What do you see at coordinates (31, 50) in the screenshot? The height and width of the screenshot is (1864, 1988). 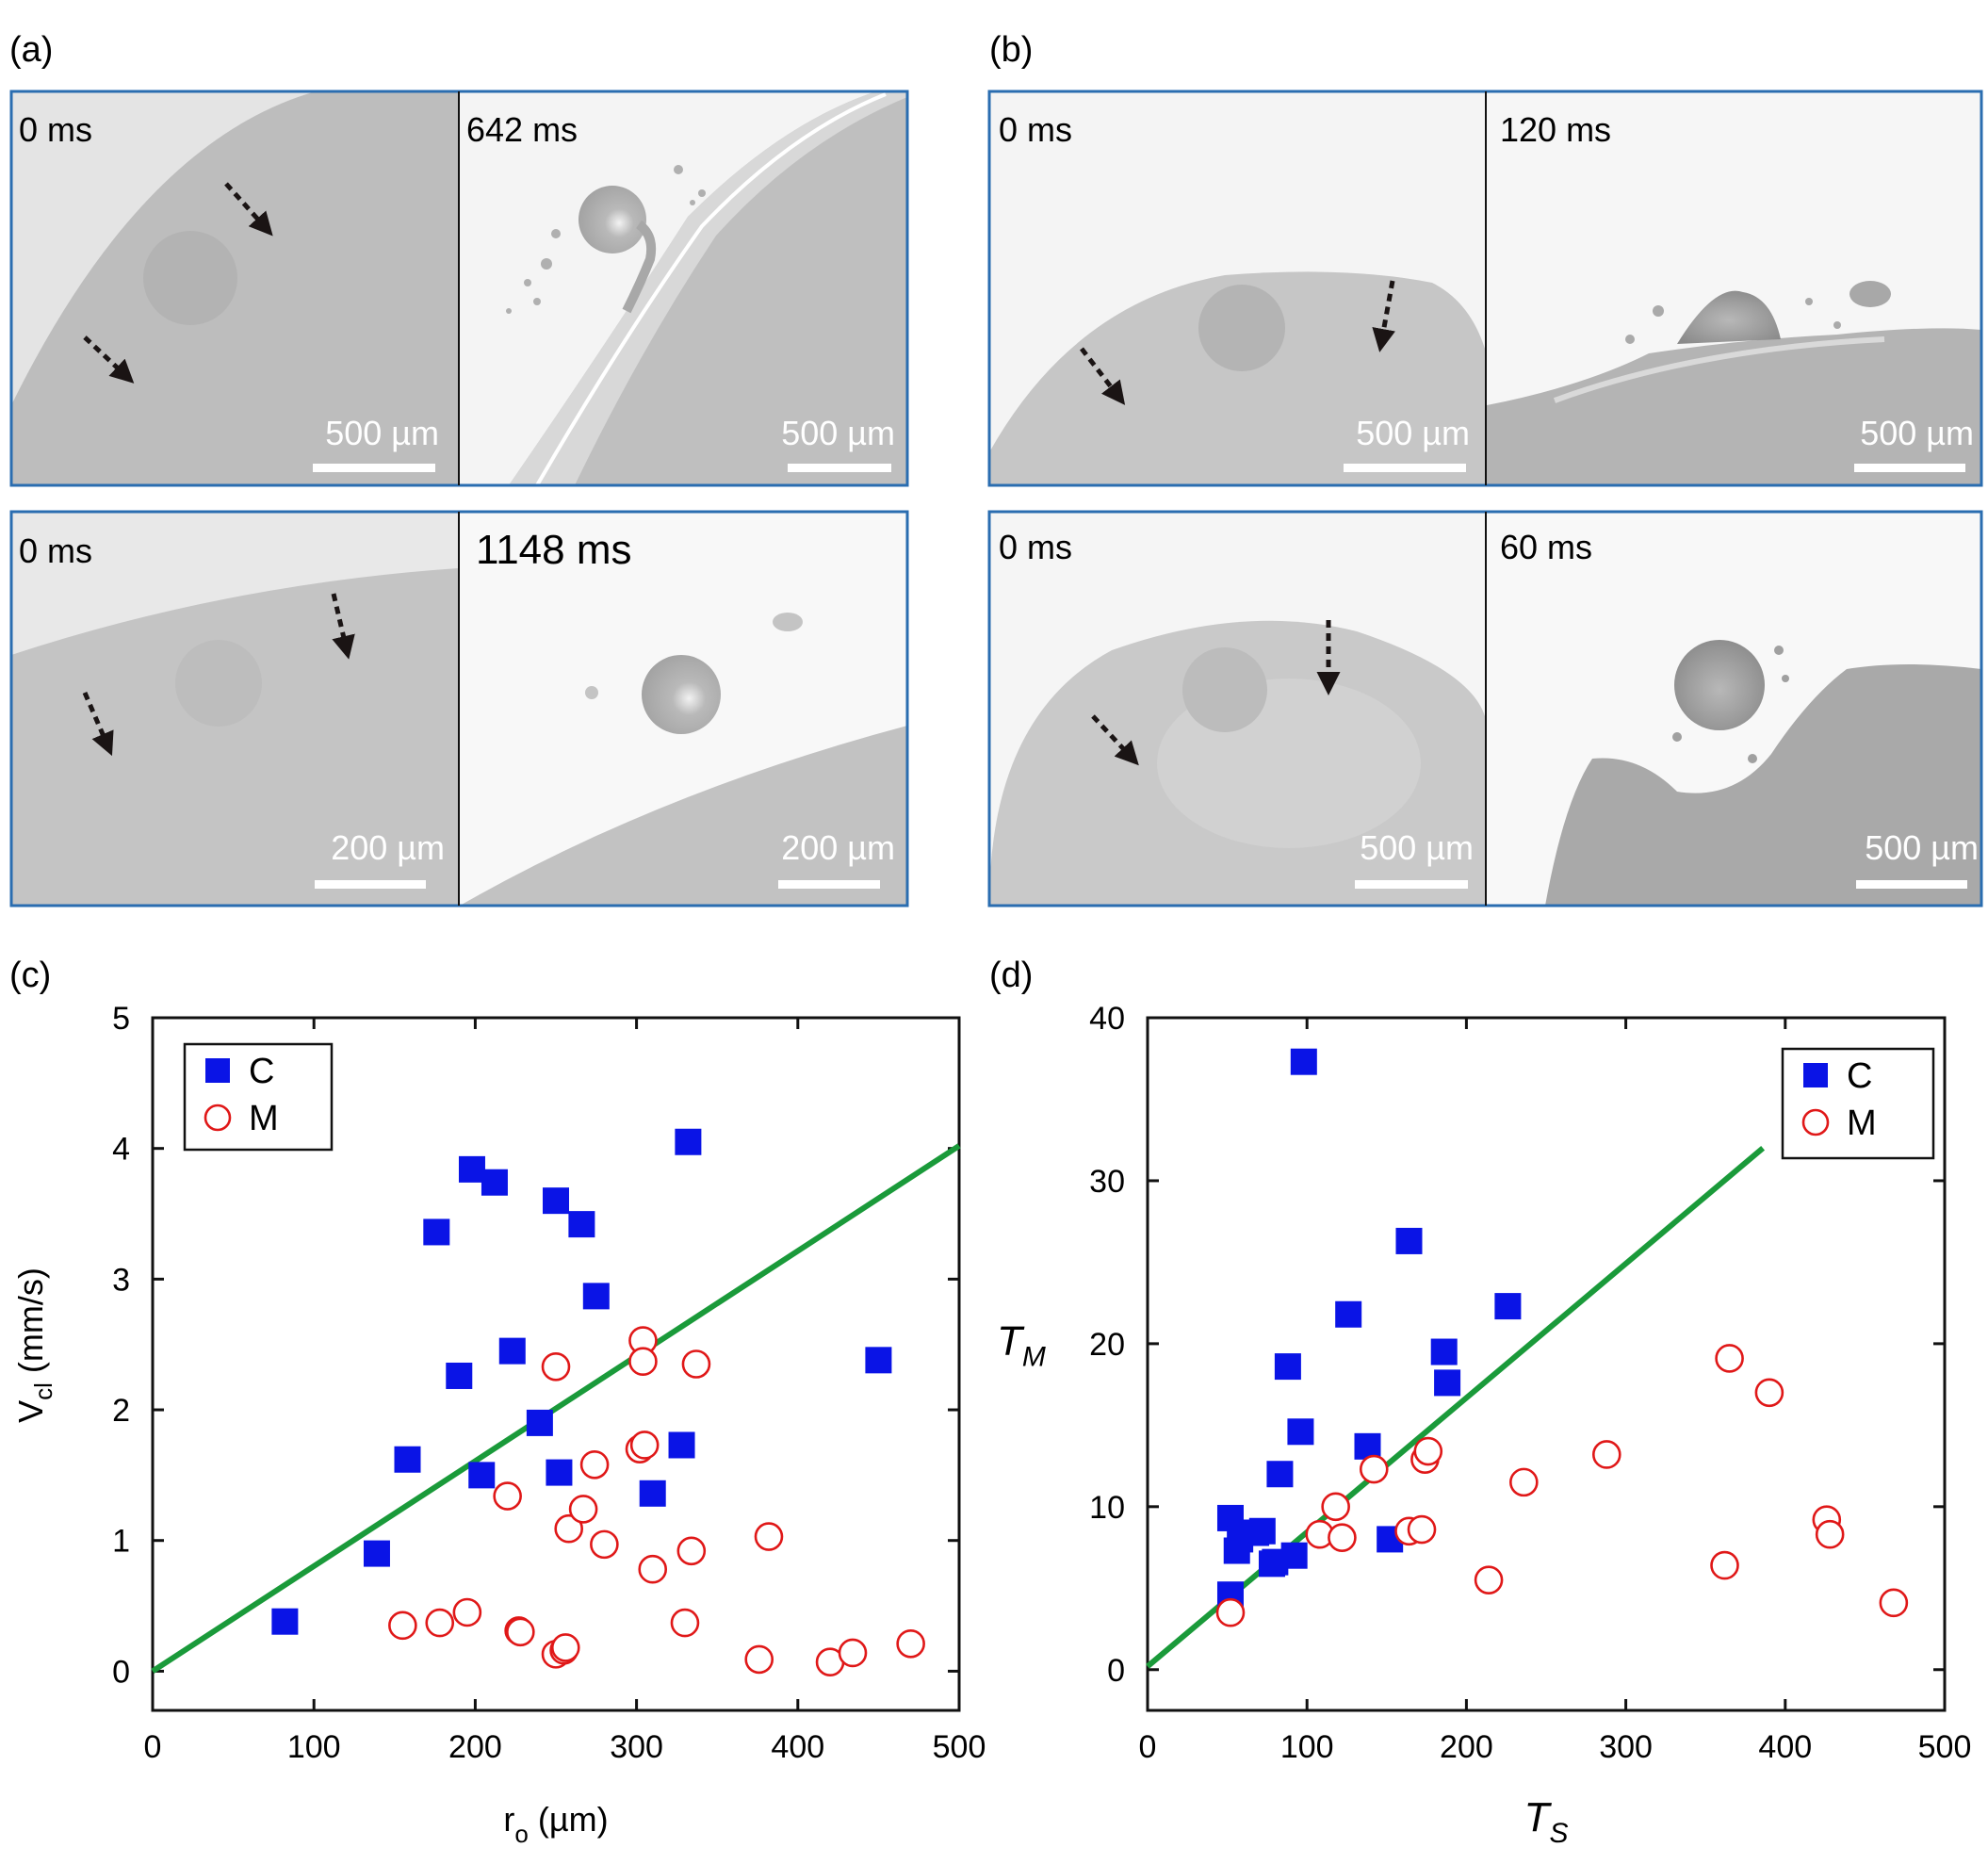 I see `panel-label-a: (a)` at bounding box center [31, 50].